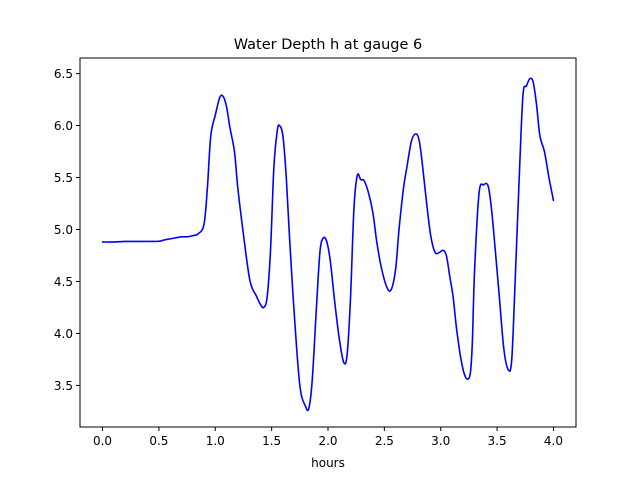 This screenshot has height=480, width=640. Describe the element at coordinates (158, 441) in the screenshot. I see `x-tick-label: 0.5` at that location.